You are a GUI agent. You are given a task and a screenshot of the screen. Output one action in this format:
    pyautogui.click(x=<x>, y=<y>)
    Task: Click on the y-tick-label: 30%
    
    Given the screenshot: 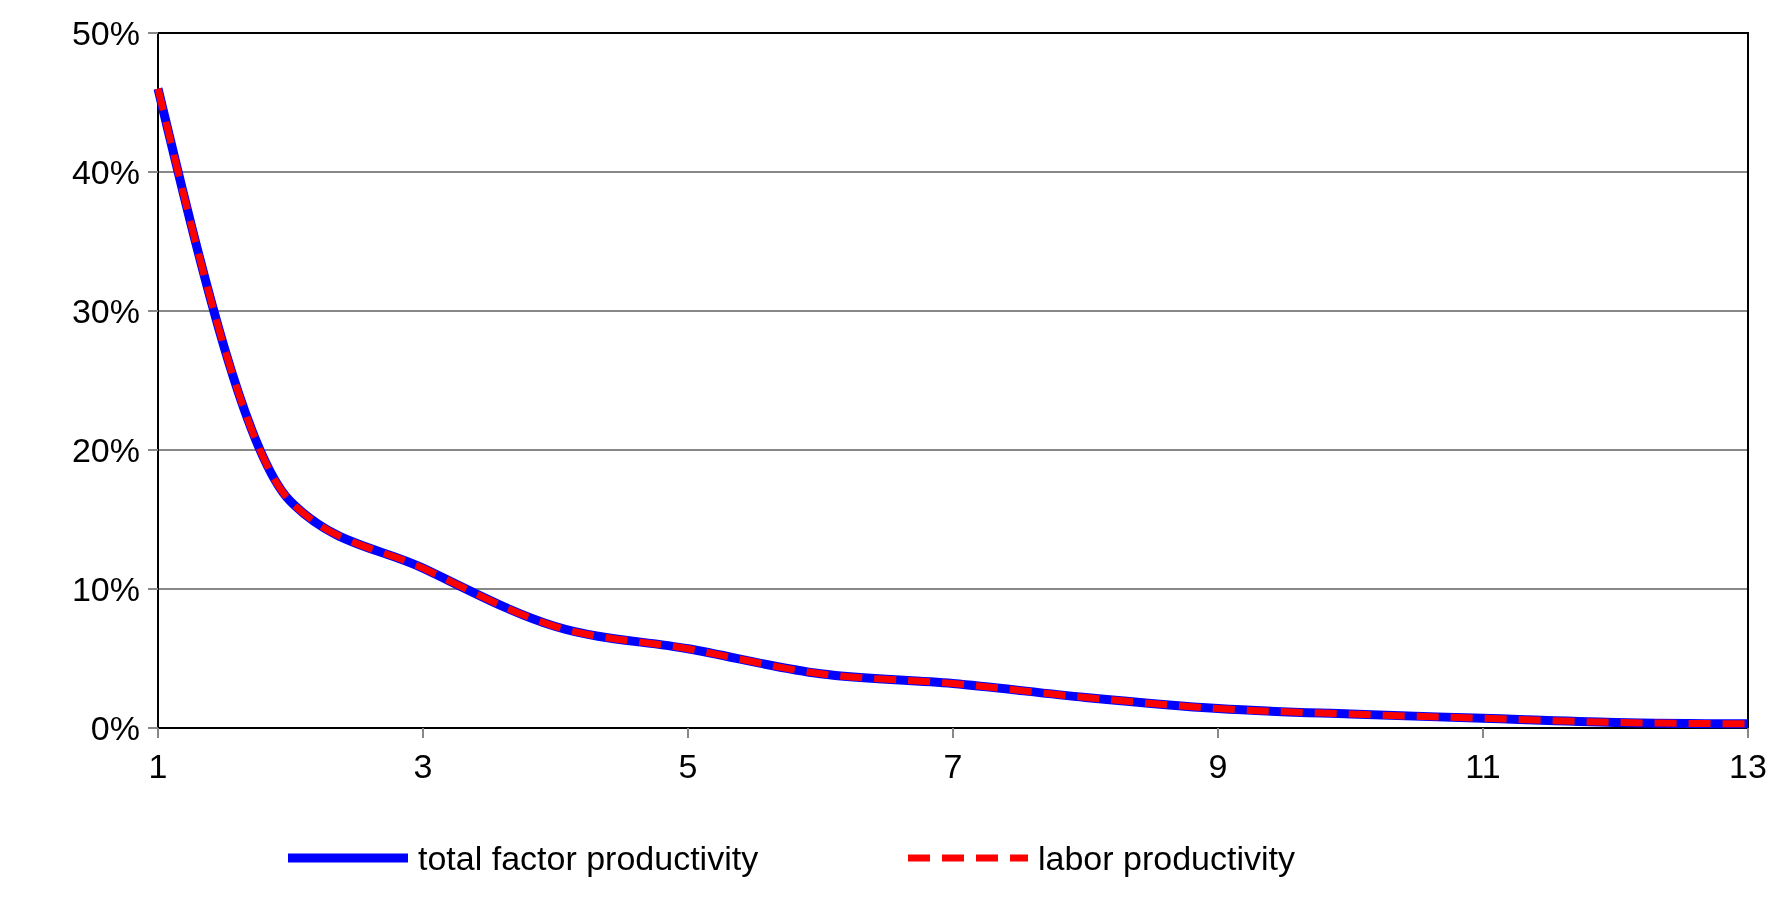 What is the action you would take?
    pyautogui.click(x=105, y=310)
    